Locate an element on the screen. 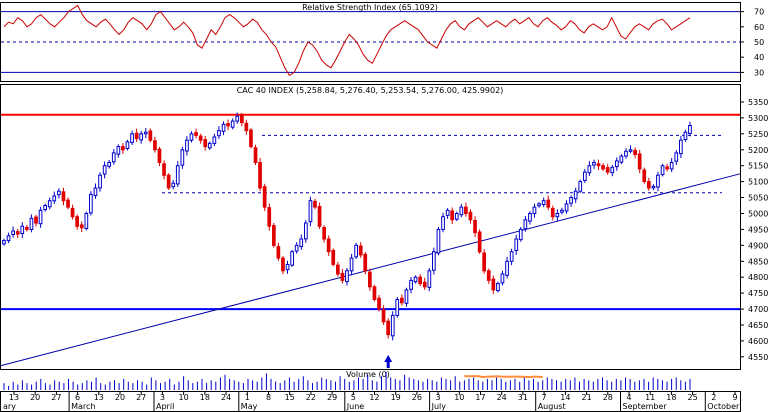 The height and width of the screenshot is (412, 770). x-day-label: 12 is located at coordinates (374, 397).